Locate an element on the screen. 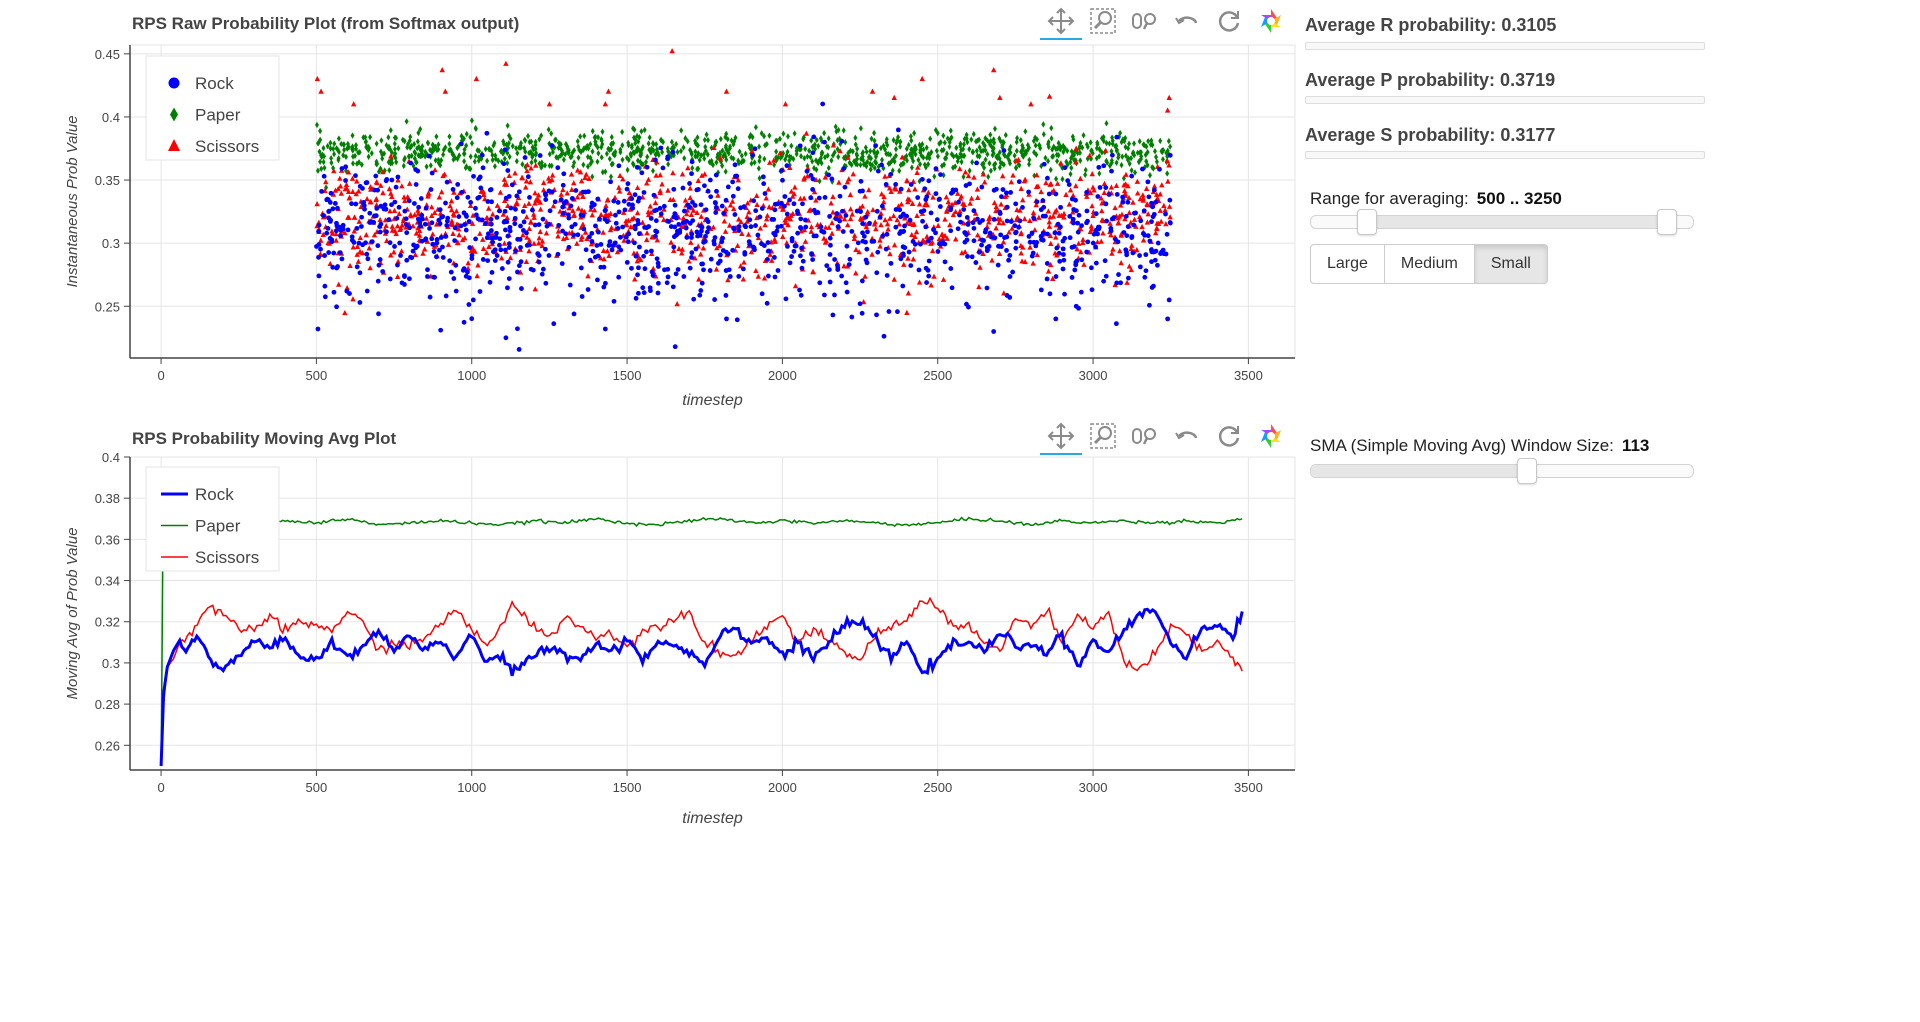  x-tick-label: 1500 is located at coordinates (627, 787).